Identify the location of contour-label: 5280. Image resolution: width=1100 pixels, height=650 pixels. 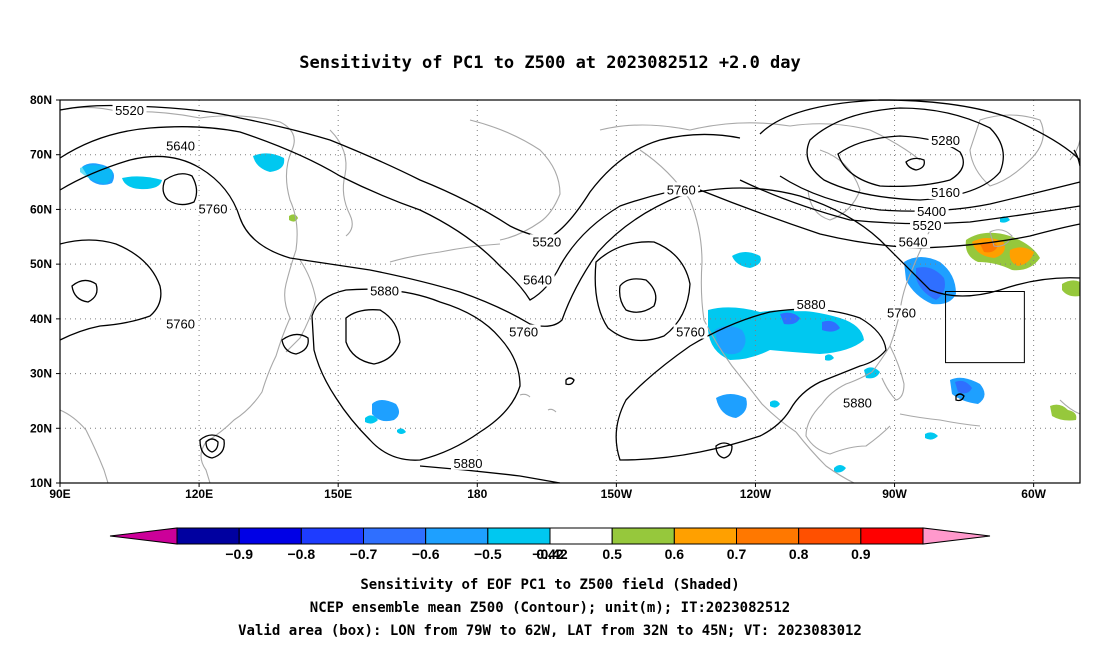
(945, 140).